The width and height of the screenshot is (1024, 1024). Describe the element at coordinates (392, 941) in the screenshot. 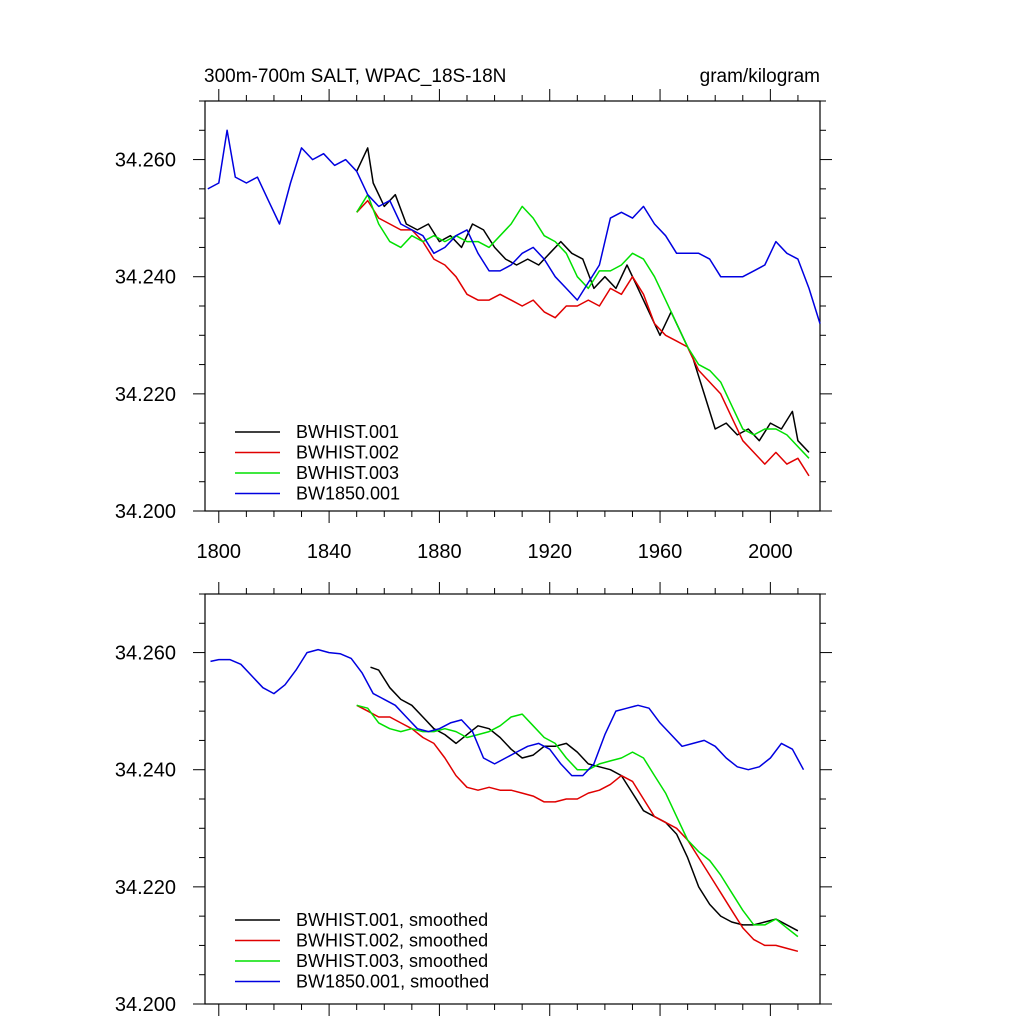

I see `legend-label: BWHIST.002, smoothed` at that location.